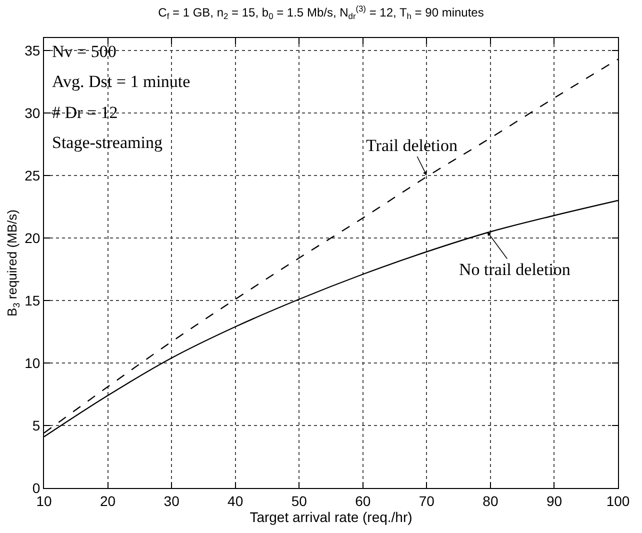 This screenshot has width=642, height=533. Describe the element at coordinates (85, 112) in the screenshot. I see `annotation: # Dr = 12` at that location.